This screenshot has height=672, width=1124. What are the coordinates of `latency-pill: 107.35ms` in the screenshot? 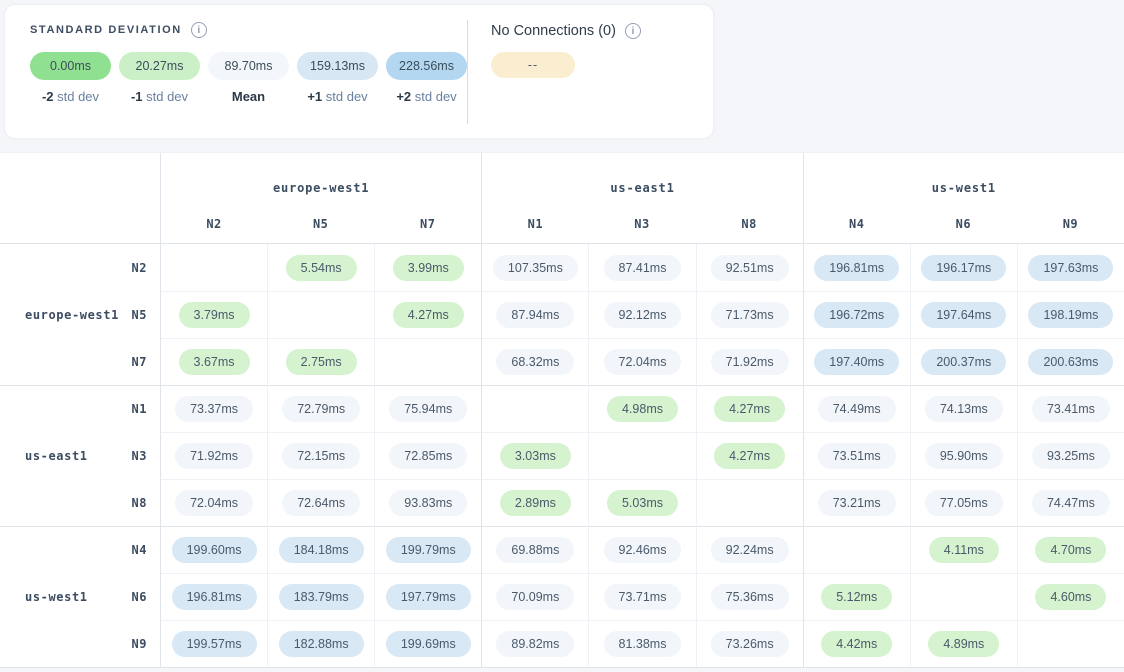 It's located at (535, 267).